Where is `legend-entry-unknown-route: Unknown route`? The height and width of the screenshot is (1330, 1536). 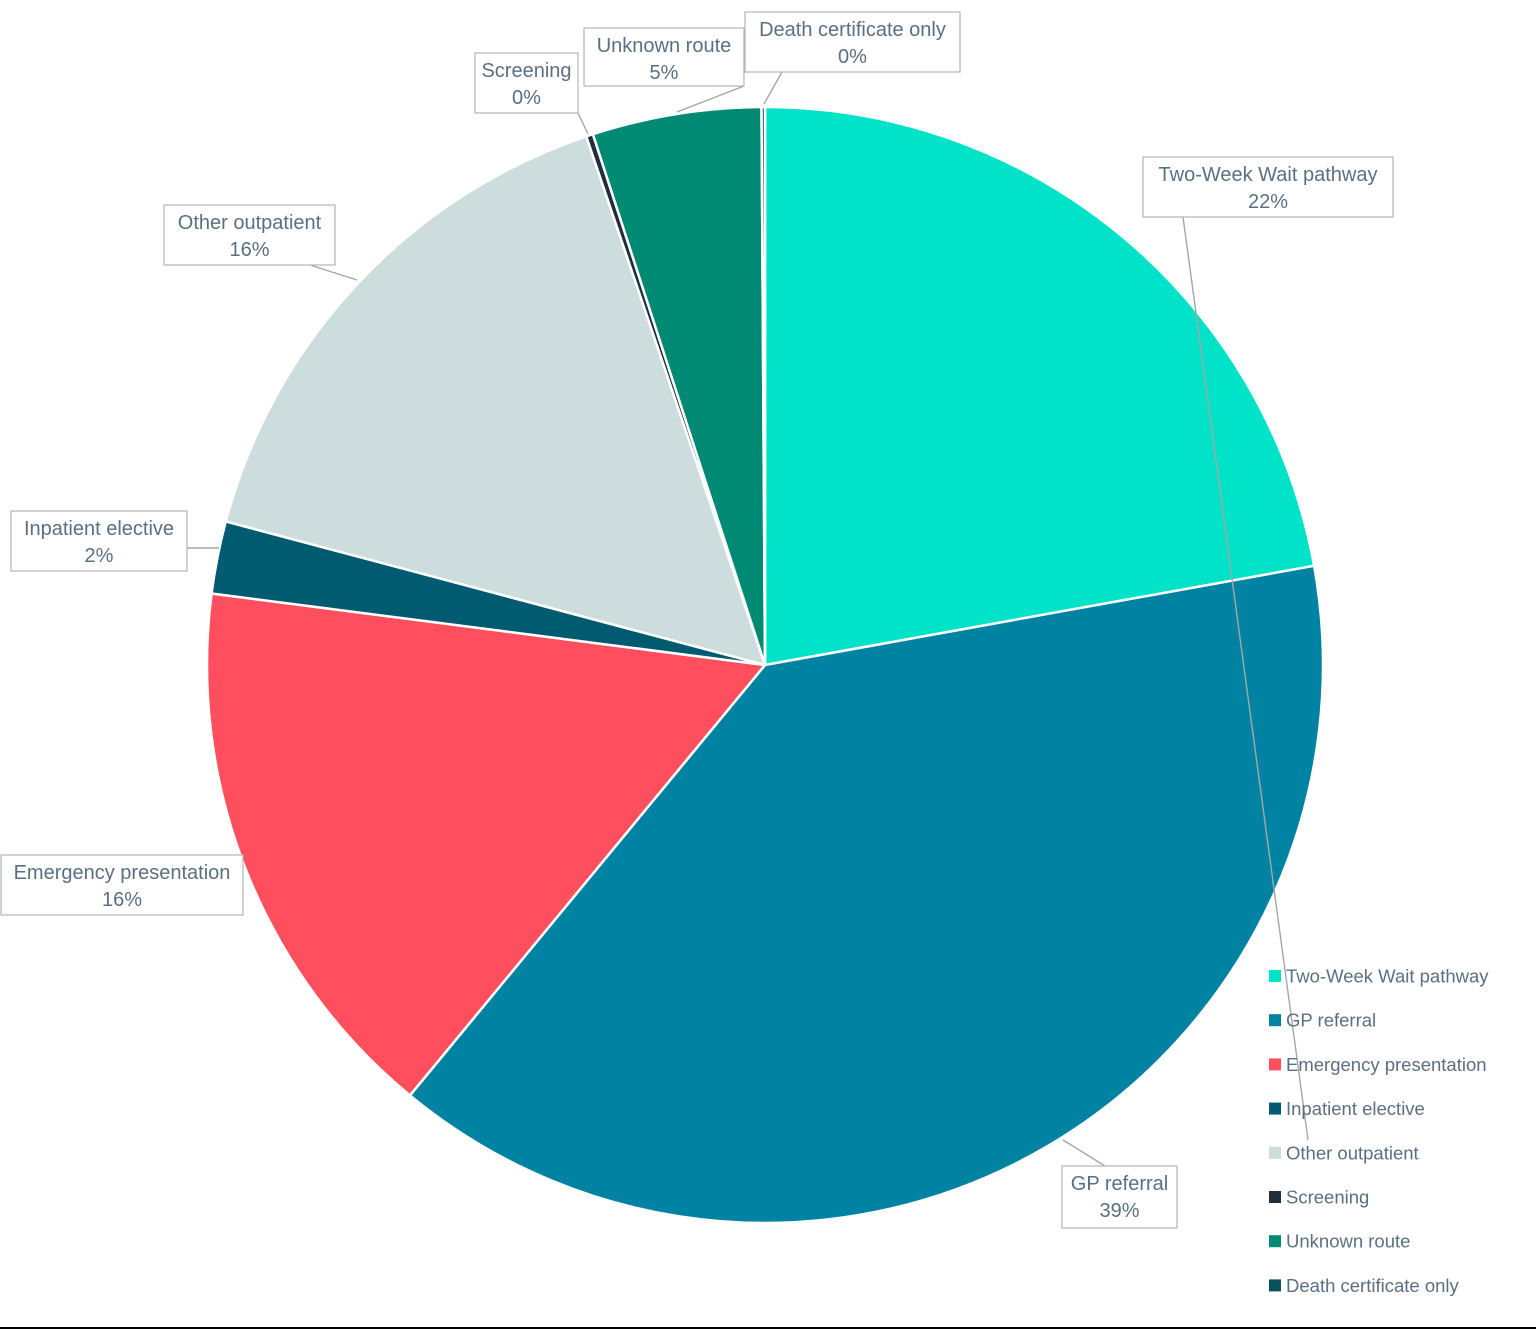 legend-entry-unknown-route: Unknown route is located at coordinates (1348, 1241).